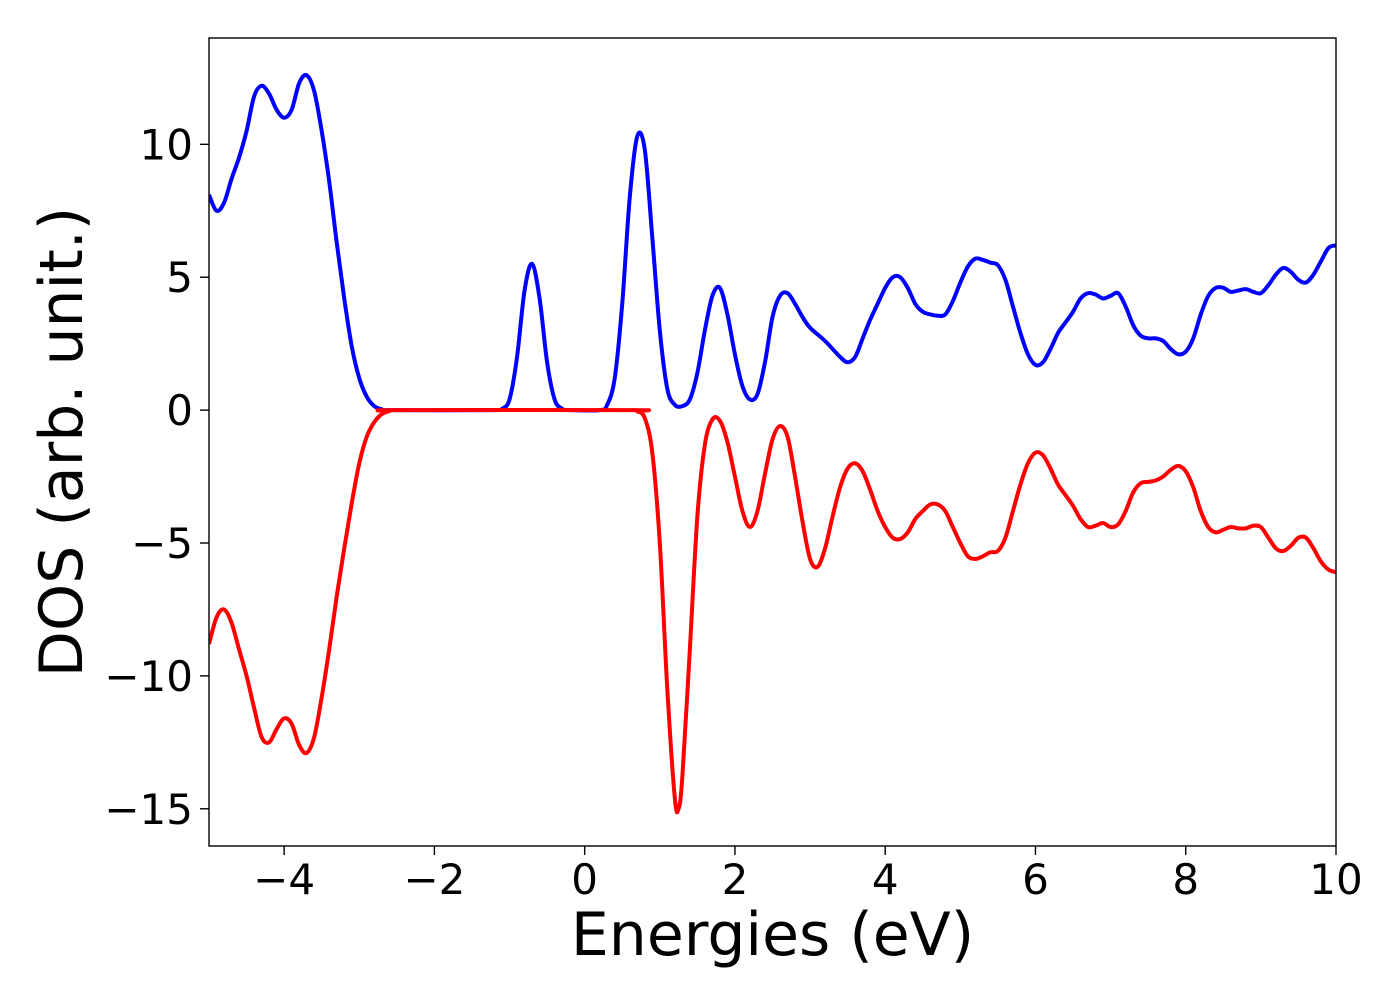 This screenshot has width=1400, height=1000. I want to click on x-axis-title: Energies (eV), so click(772, 935).